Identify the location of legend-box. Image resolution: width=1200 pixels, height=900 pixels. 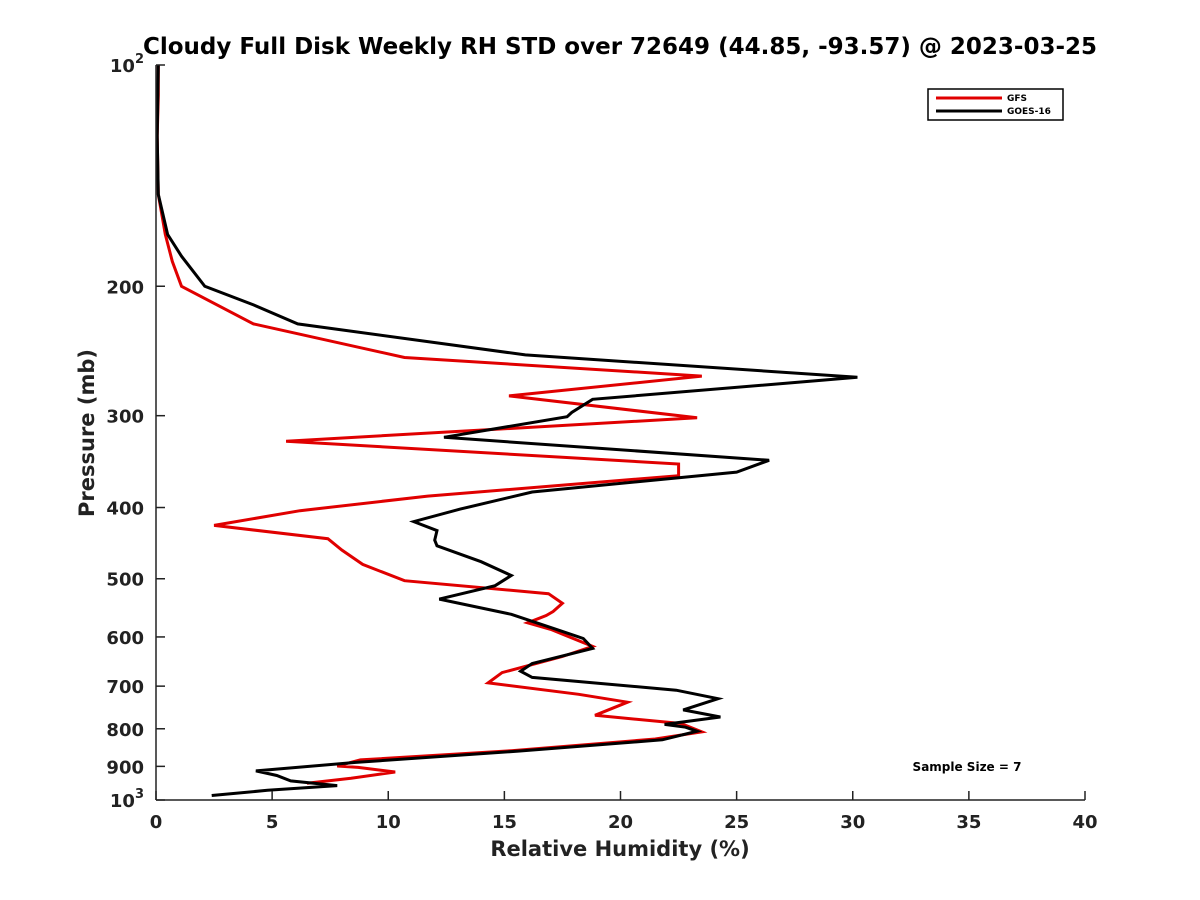
(995, 104).